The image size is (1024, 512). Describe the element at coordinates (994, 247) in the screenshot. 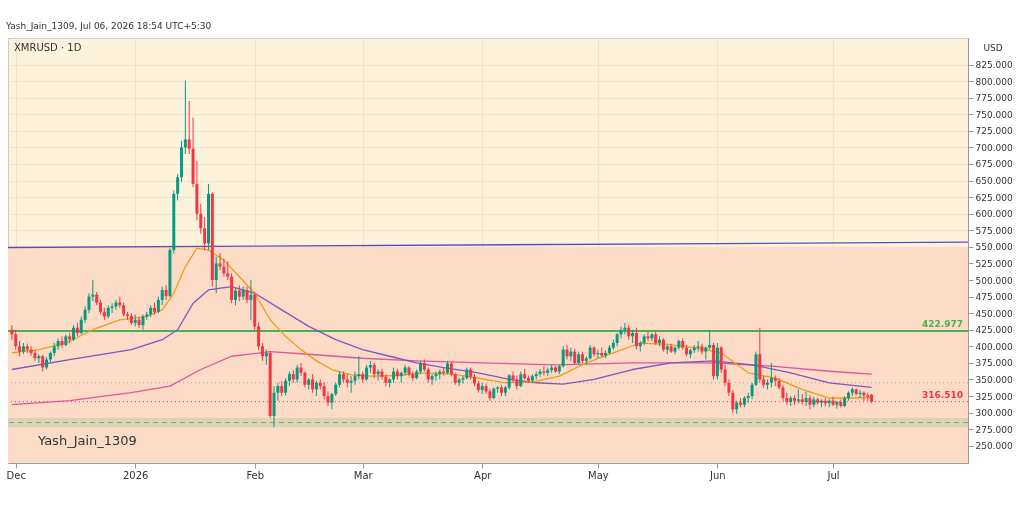

I see `y-tick-label: 550.000` at that location.